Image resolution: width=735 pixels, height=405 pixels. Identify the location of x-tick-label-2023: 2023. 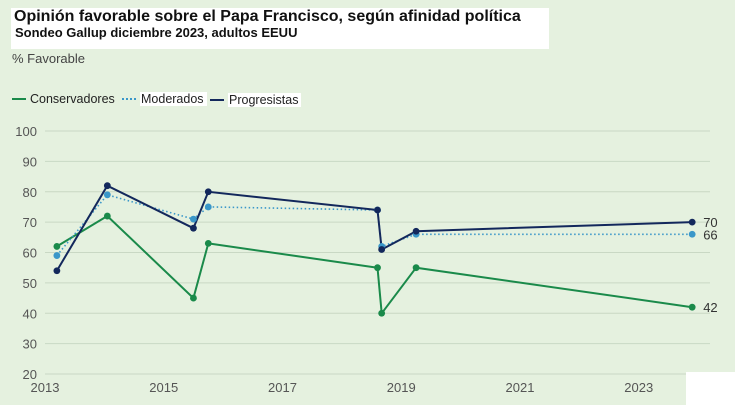
(638, 387).